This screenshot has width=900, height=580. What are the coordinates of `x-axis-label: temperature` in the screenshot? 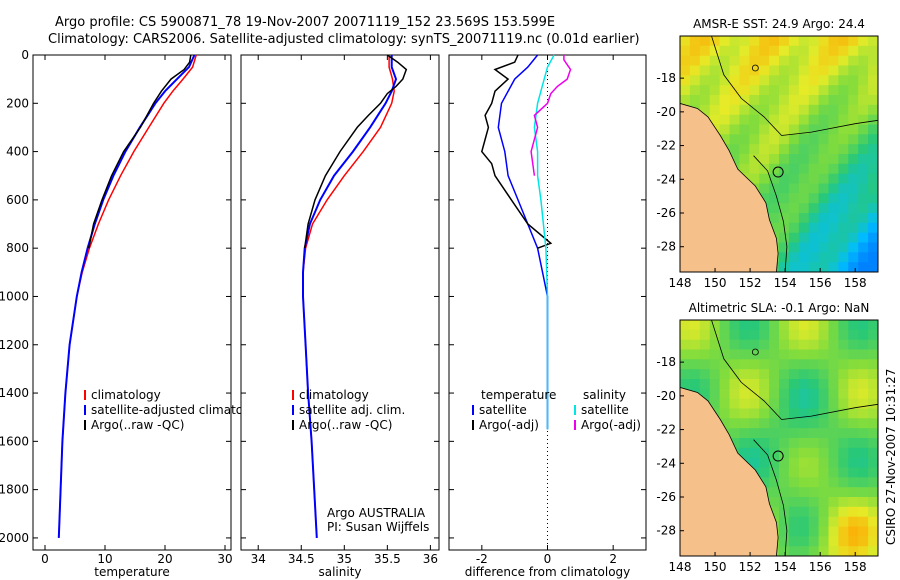 It's located at (131, 572).